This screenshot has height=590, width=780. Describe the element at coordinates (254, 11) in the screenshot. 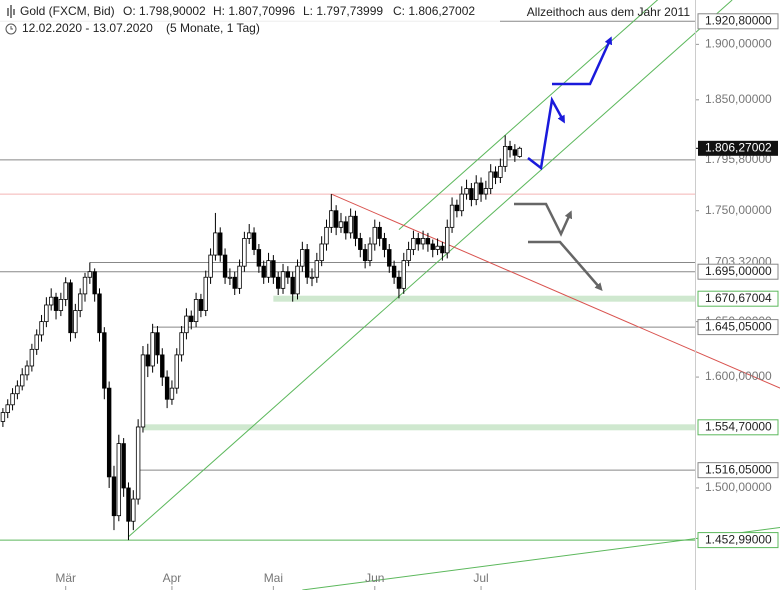

I see `high-label: H: 1.807,70996` at that location.